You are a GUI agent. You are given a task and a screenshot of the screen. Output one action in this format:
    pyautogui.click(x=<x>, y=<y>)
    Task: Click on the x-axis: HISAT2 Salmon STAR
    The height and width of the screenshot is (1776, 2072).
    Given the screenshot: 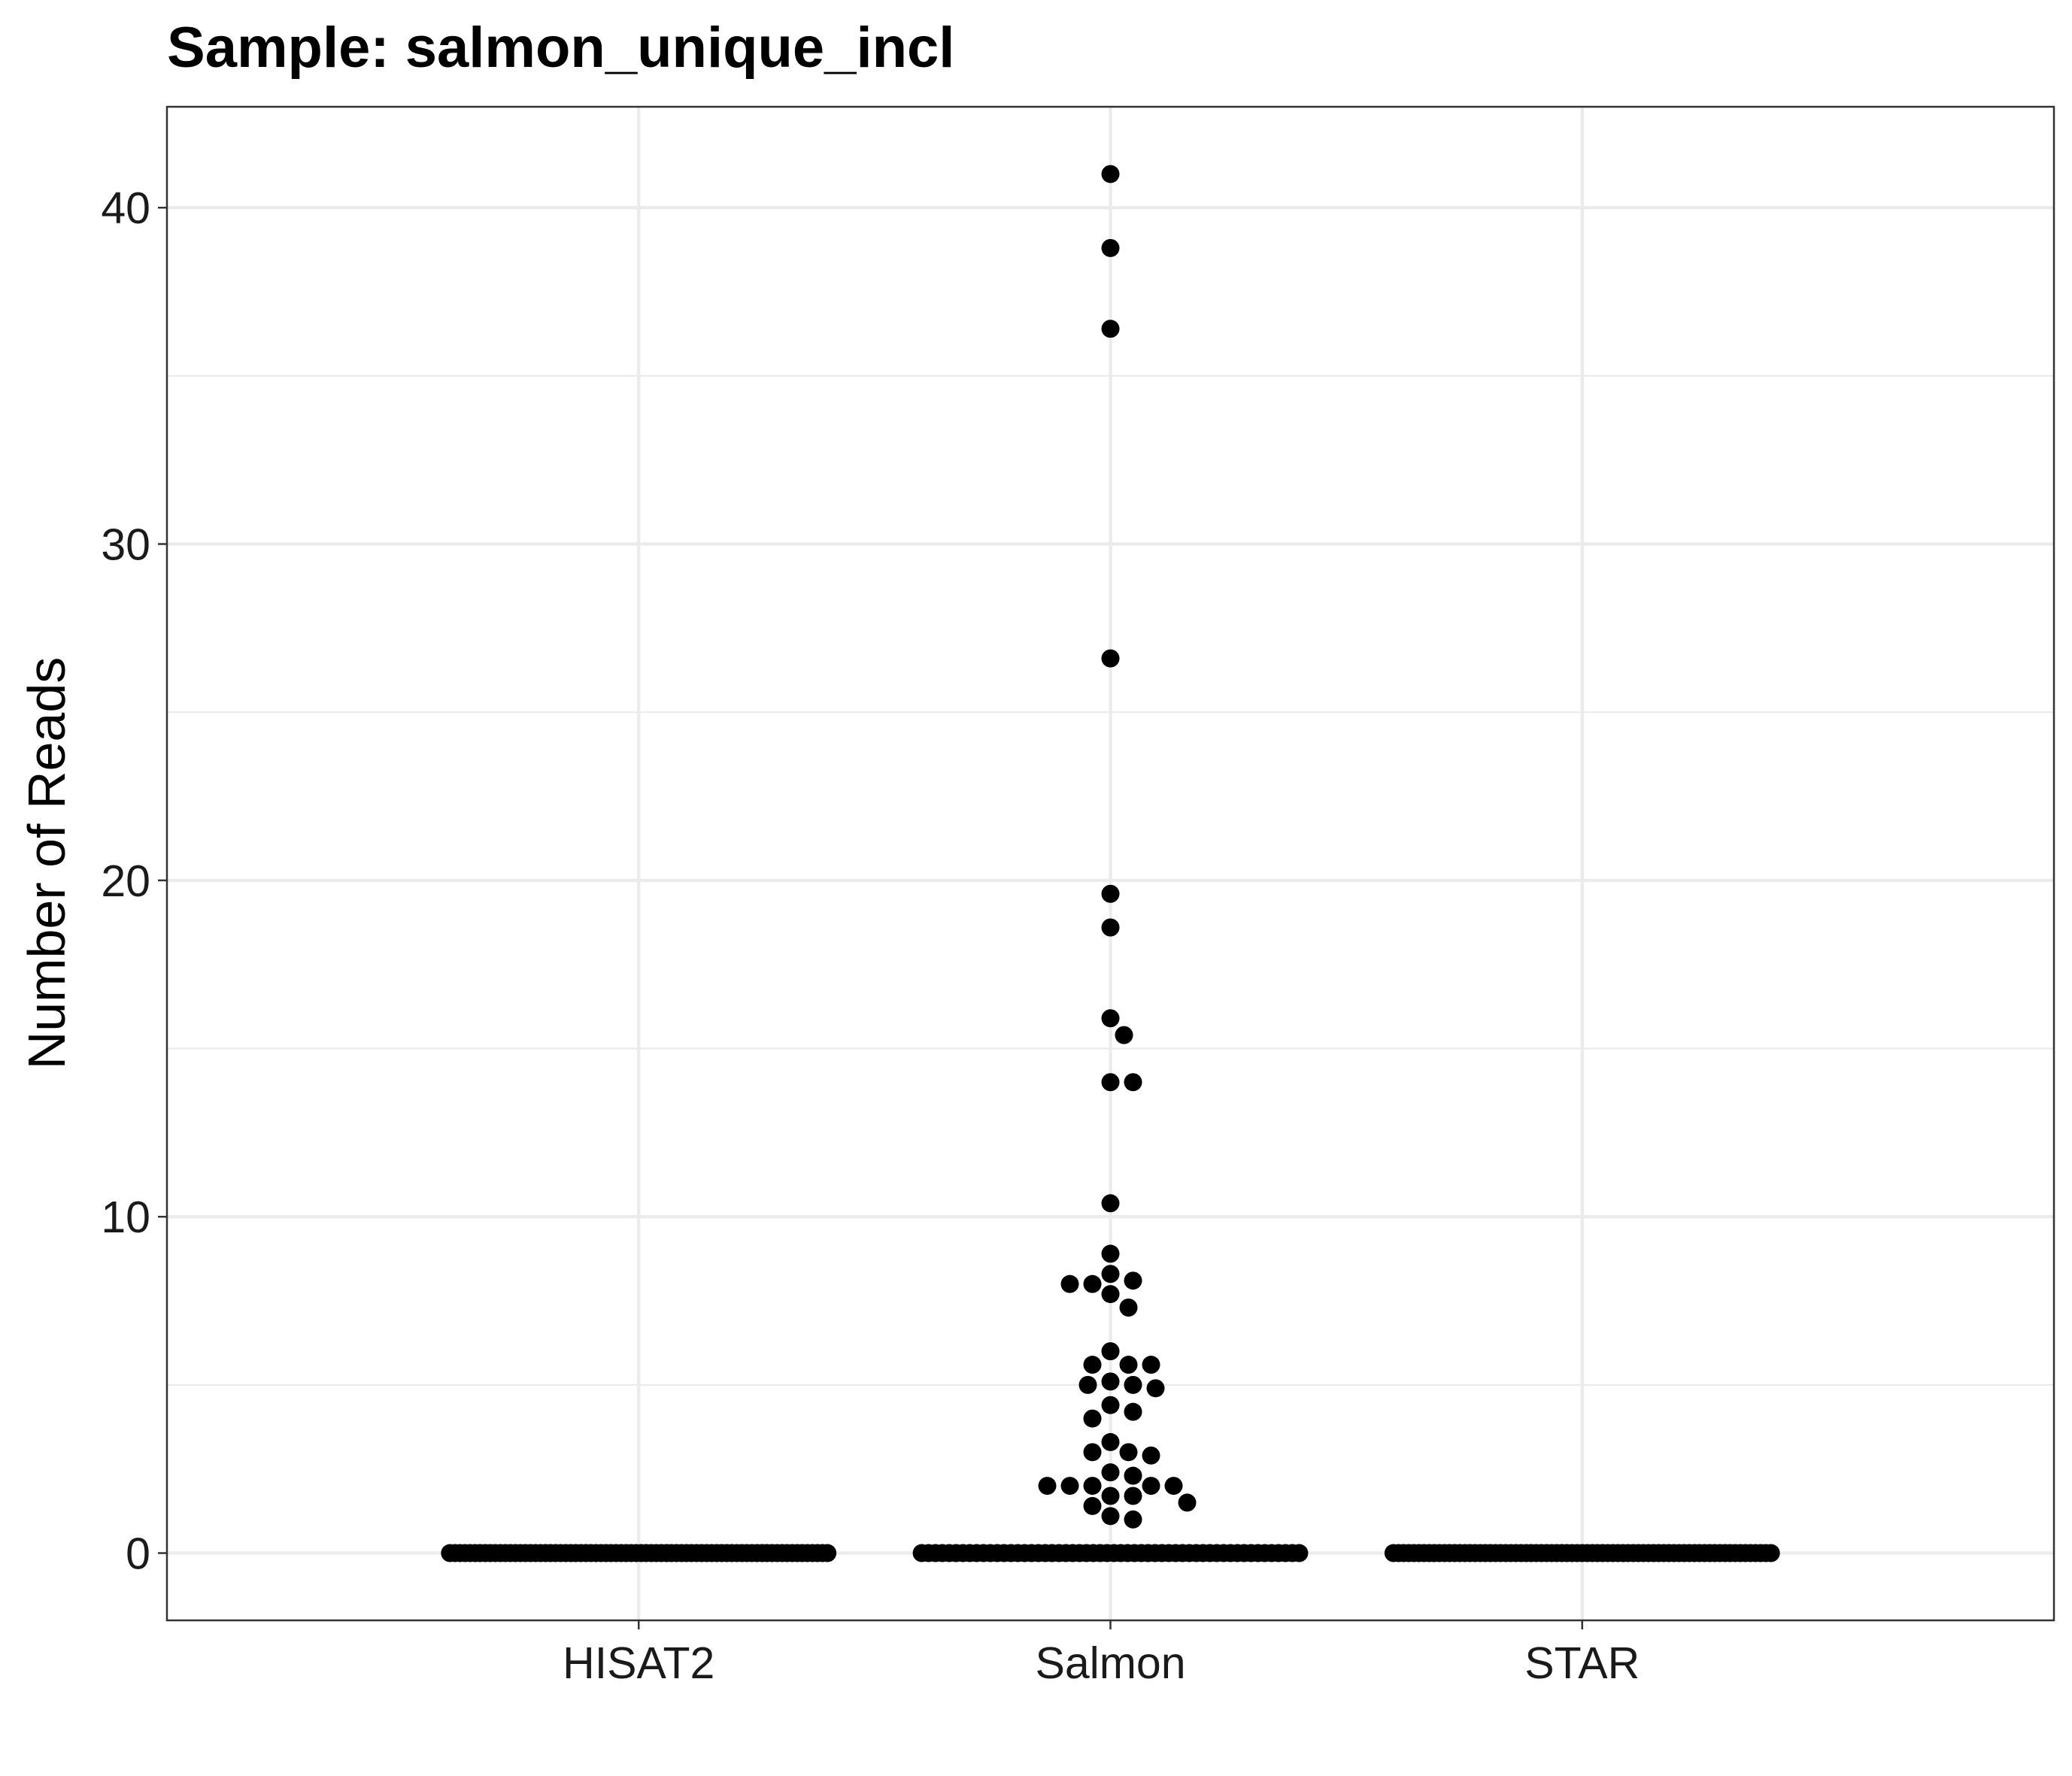 What is the action you would take?
    pyautogui.click(x=1101, y=1654)
    